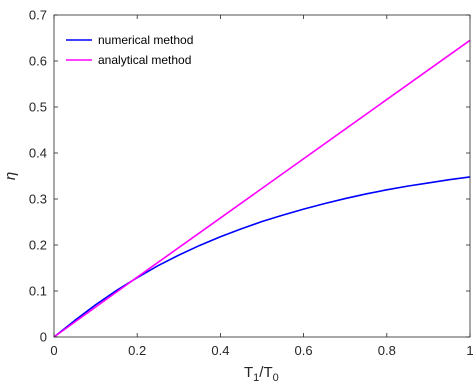  I want to click on legend-label: numerical method, so click(145, 40).